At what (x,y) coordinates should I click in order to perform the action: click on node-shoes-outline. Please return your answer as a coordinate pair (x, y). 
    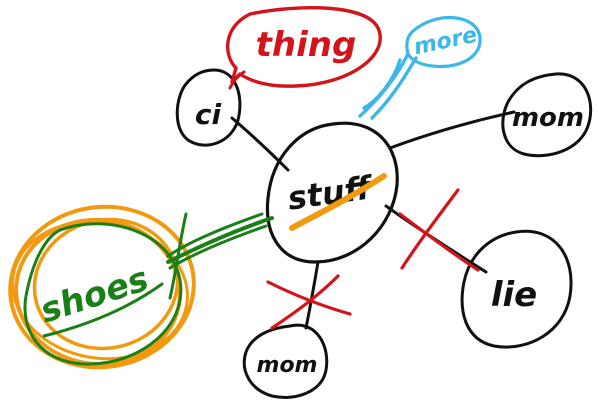
    Looking at the image, I should click on (103, 294).